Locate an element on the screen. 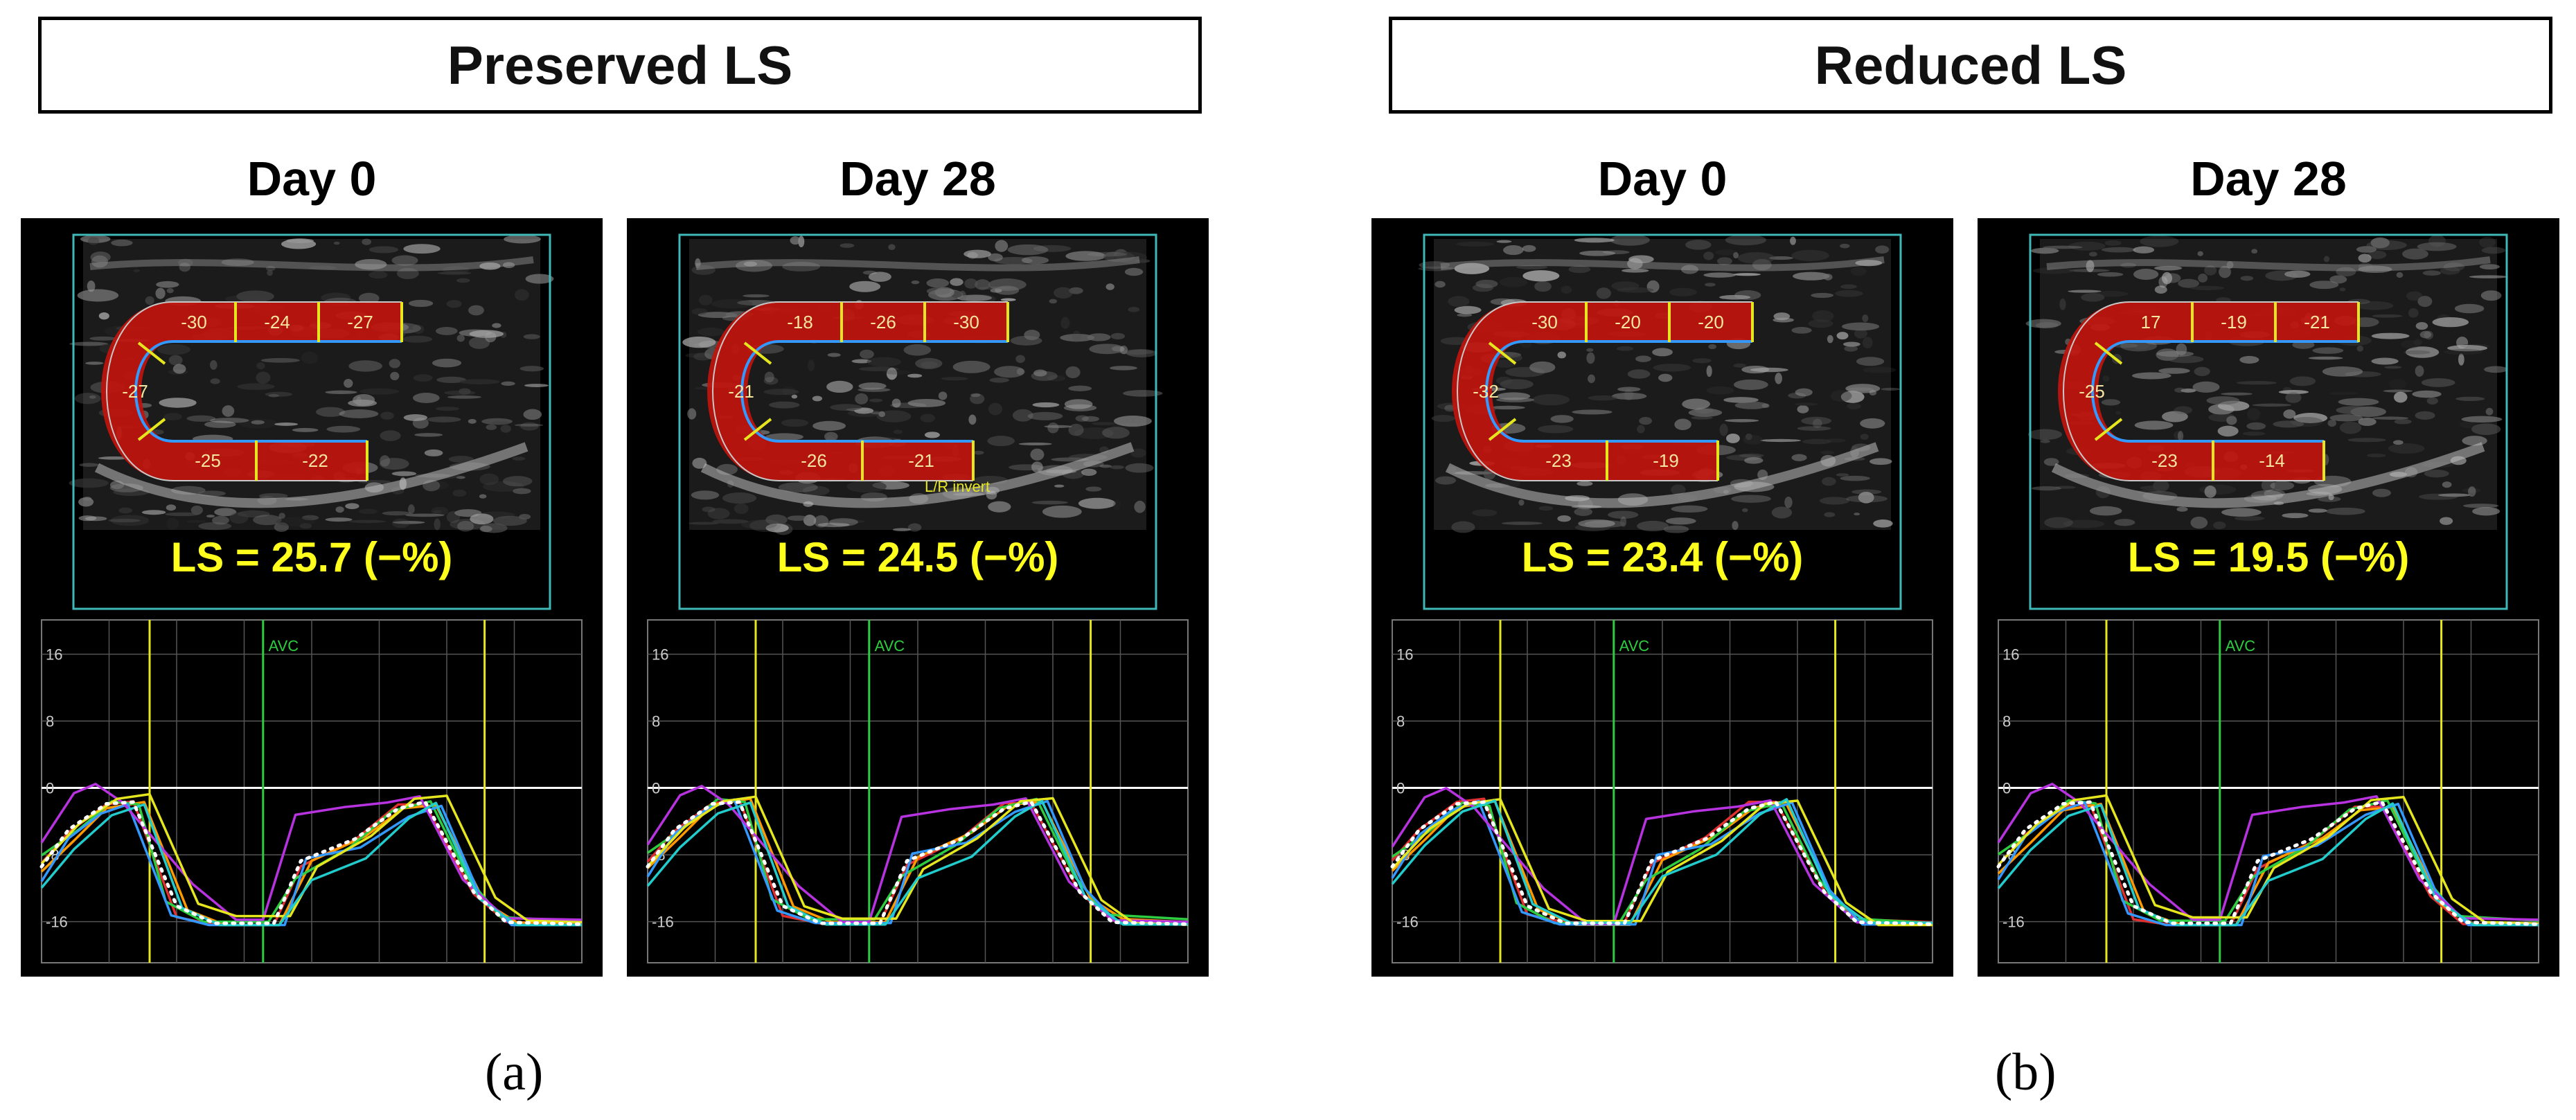 This screenshot has width=2576, height=1120. day-label-reduced-day28: Day 28 is located at coordinates (2268, 179).